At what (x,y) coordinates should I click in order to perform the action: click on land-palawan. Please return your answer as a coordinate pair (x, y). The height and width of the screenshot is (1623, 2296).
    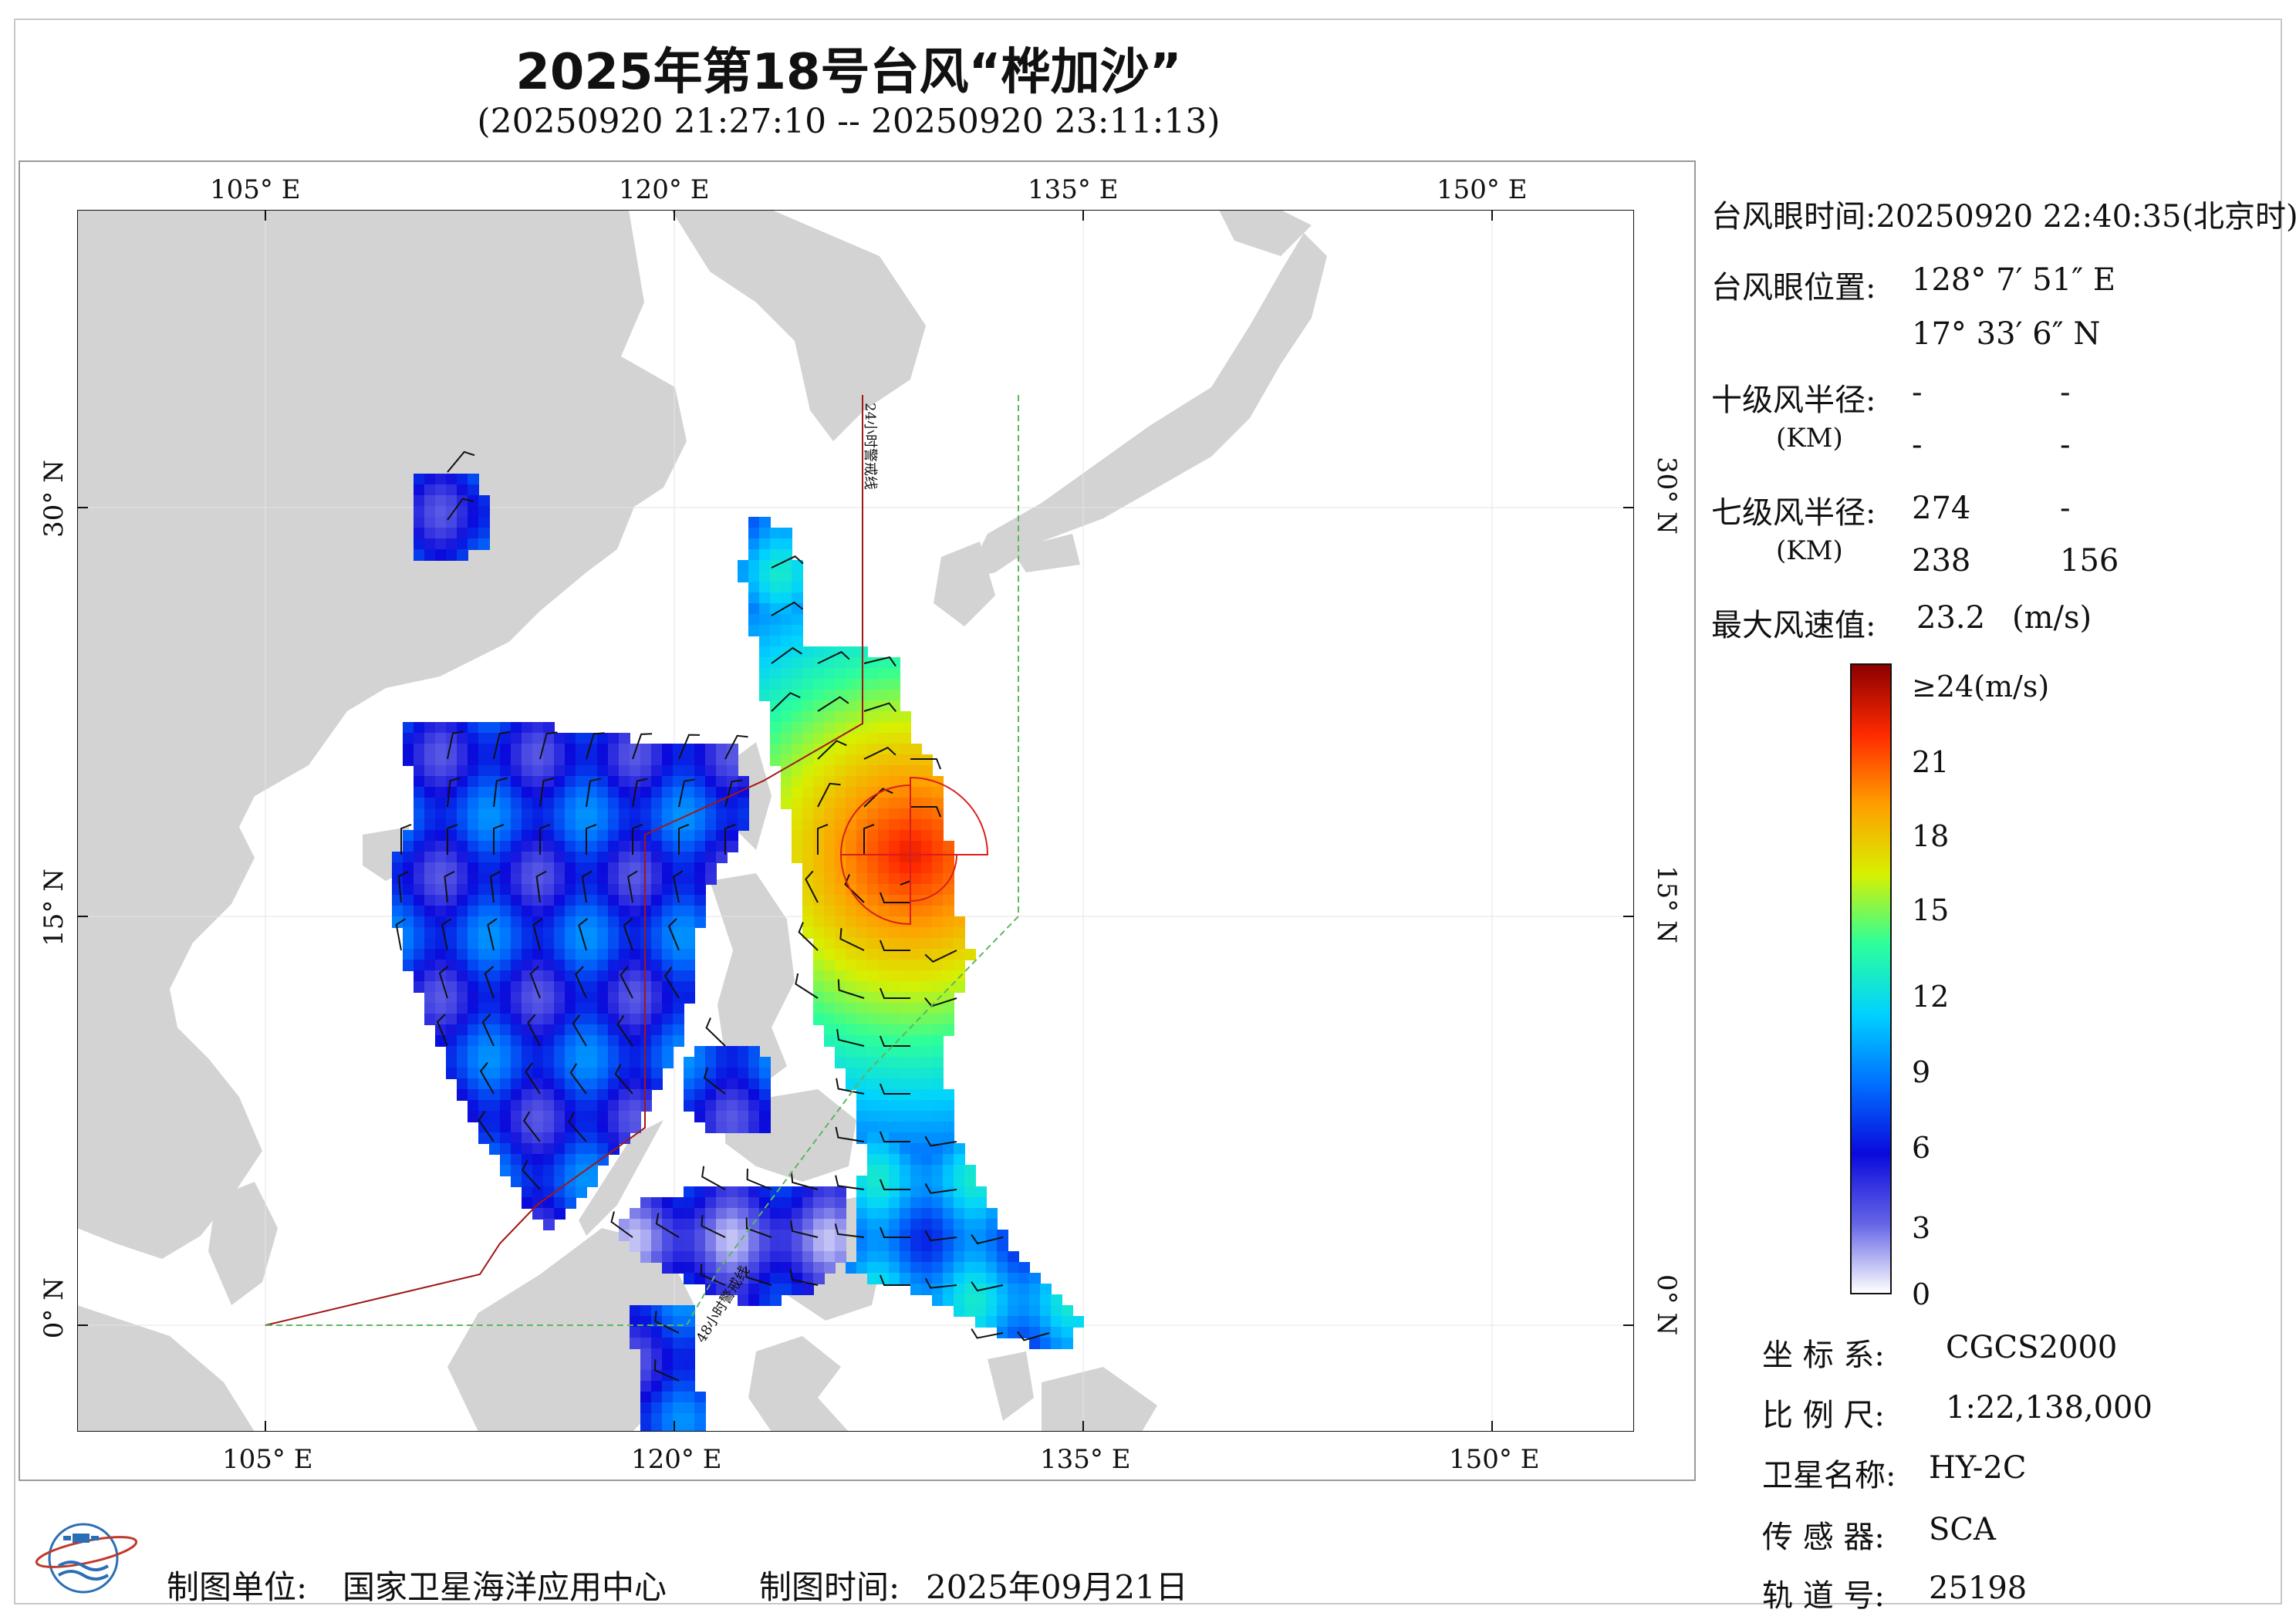
    Looking at the image, I should click on (621, 1178).